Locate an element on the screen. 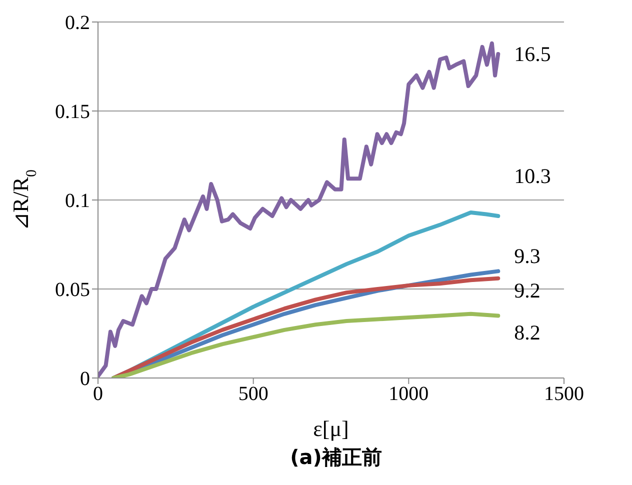 The image size is (632, 485). x-tick-label: 1000 is located at coordinates (408, 394).